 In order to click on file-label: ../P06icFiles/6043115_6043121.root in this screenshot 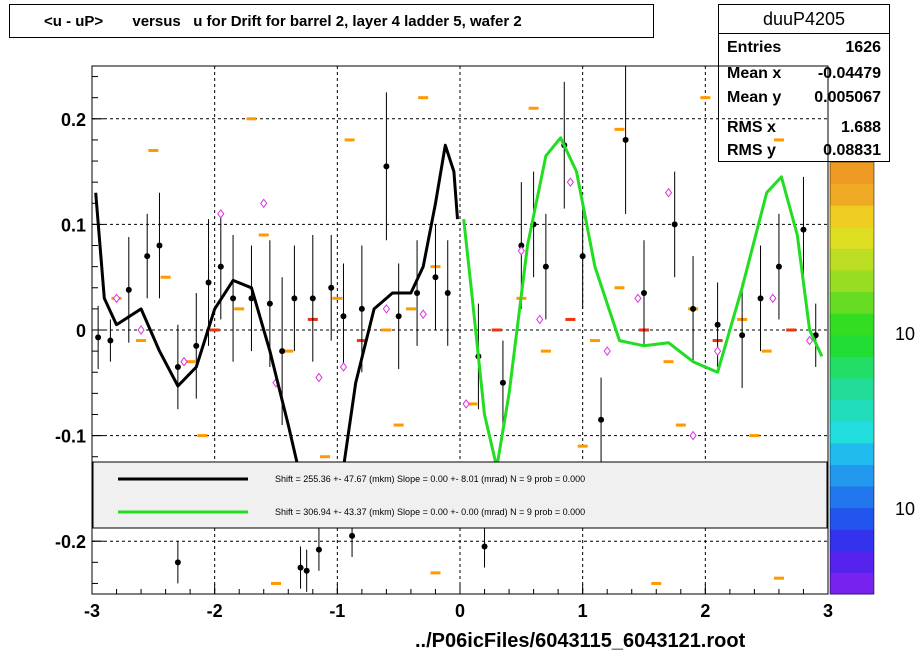, I will do `click(580, 641)`.